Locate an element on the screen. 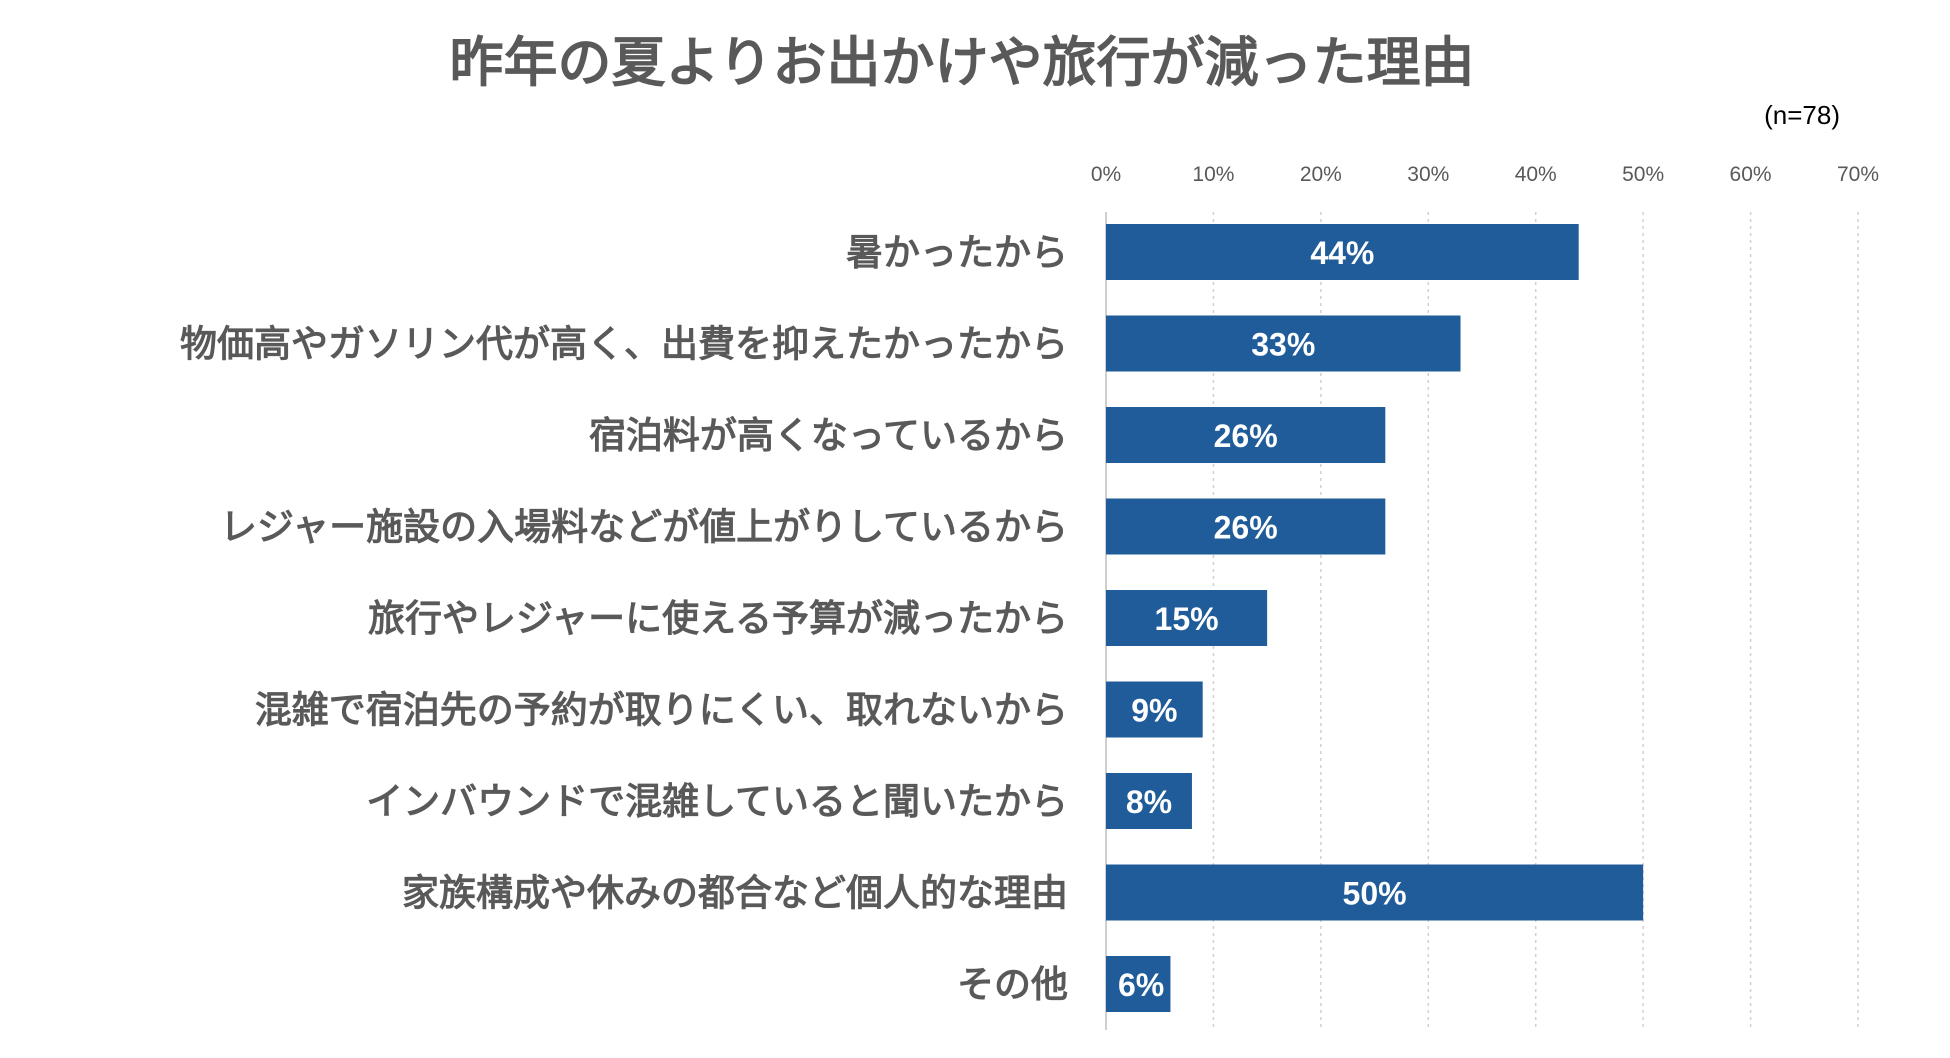 Image resolution: width=1950 pixels, height=1058 pixels. category-label-3: 宿泊料が高くなっているから is located at coordinates (828, 435).